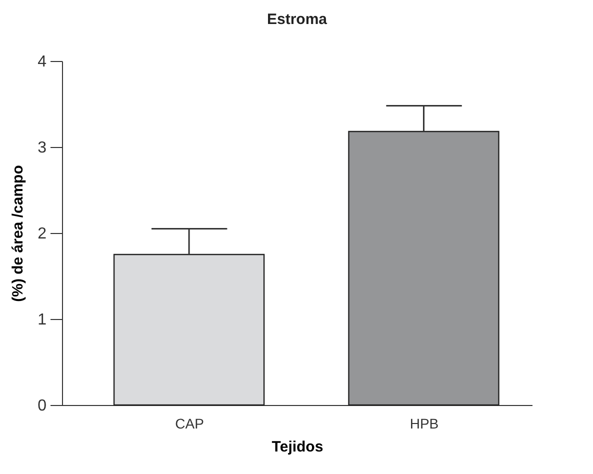  I want to click on y-axis-title: (%) de área /campo, so click(18, 233).